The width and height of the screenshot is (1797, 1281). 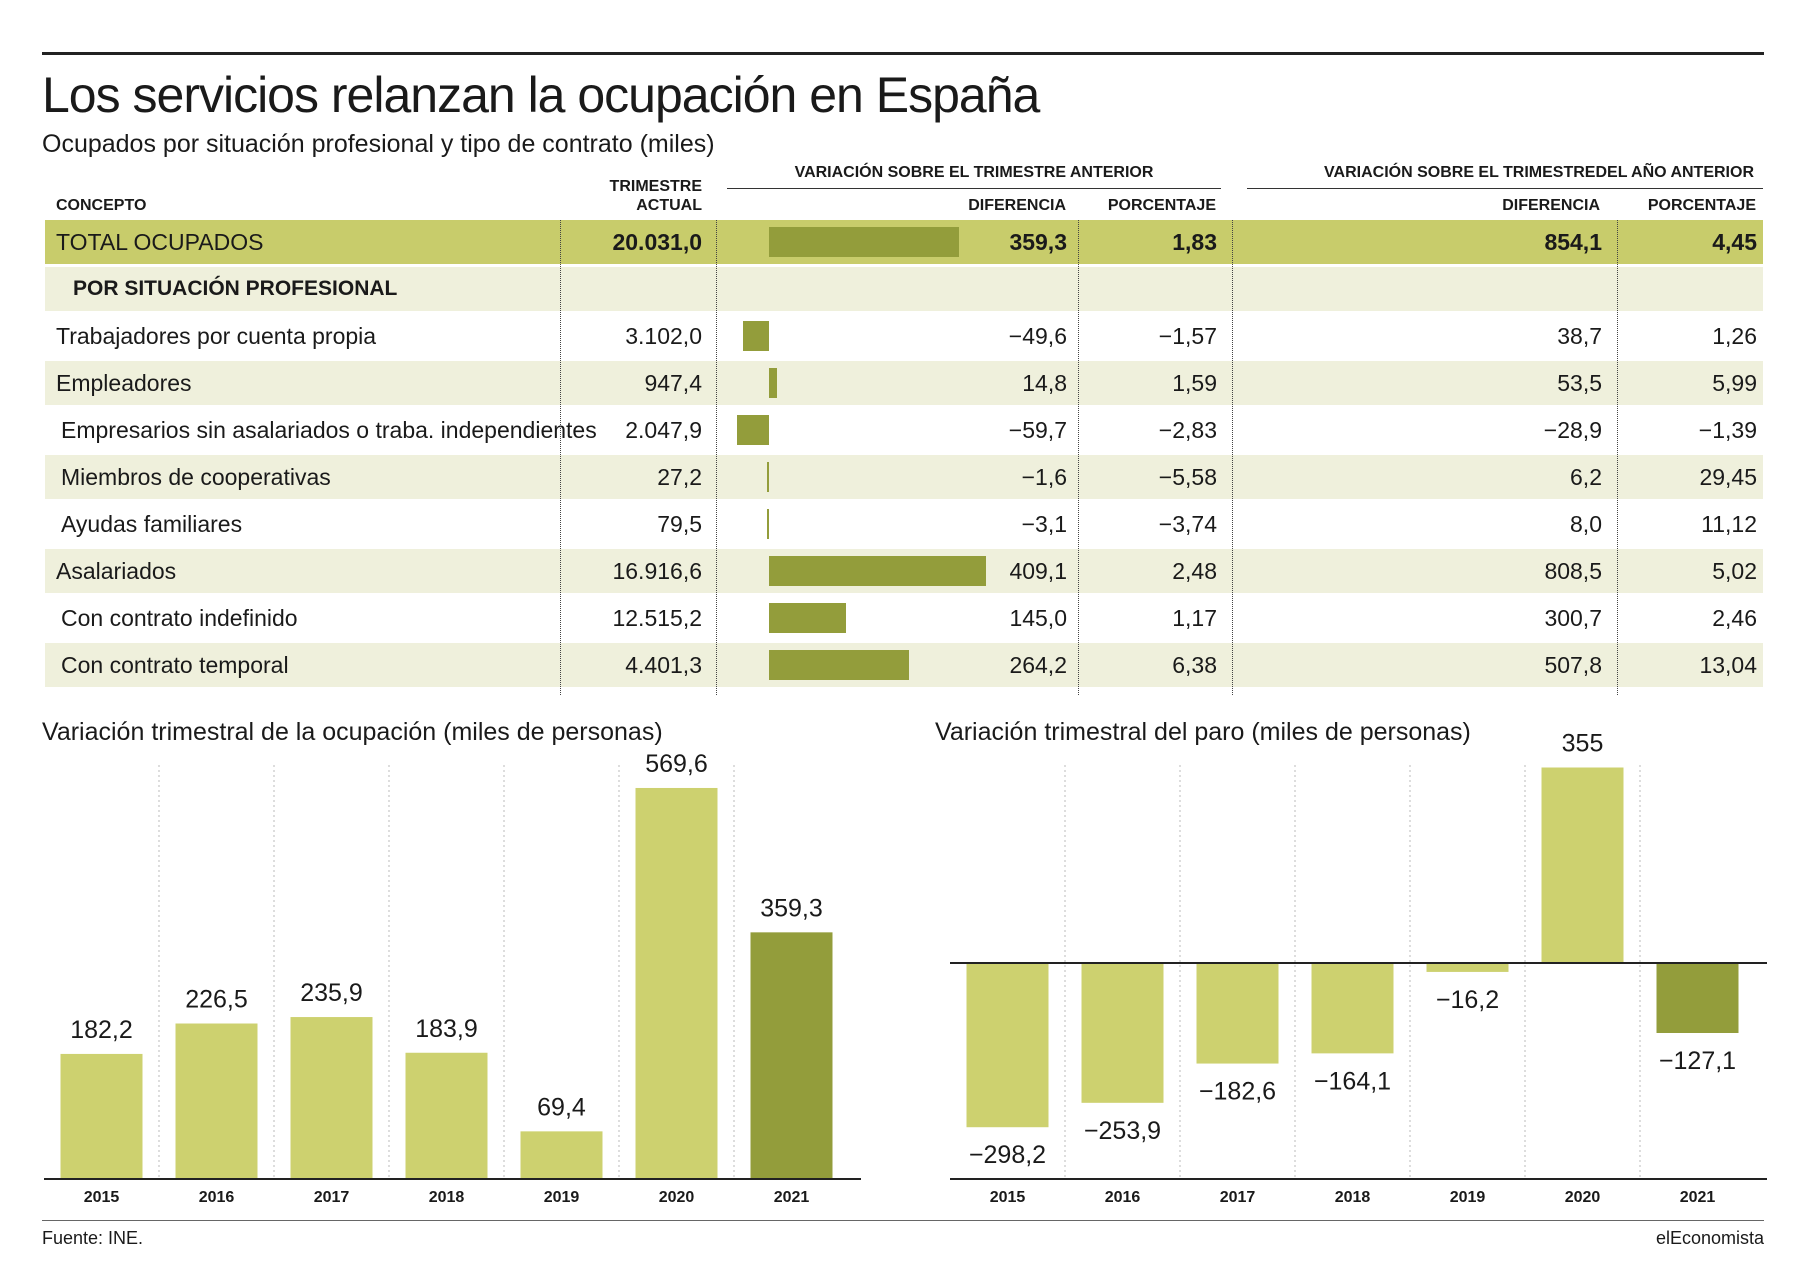 I want to click on row-actual: 3.102,0, so click(x=663, y=336).